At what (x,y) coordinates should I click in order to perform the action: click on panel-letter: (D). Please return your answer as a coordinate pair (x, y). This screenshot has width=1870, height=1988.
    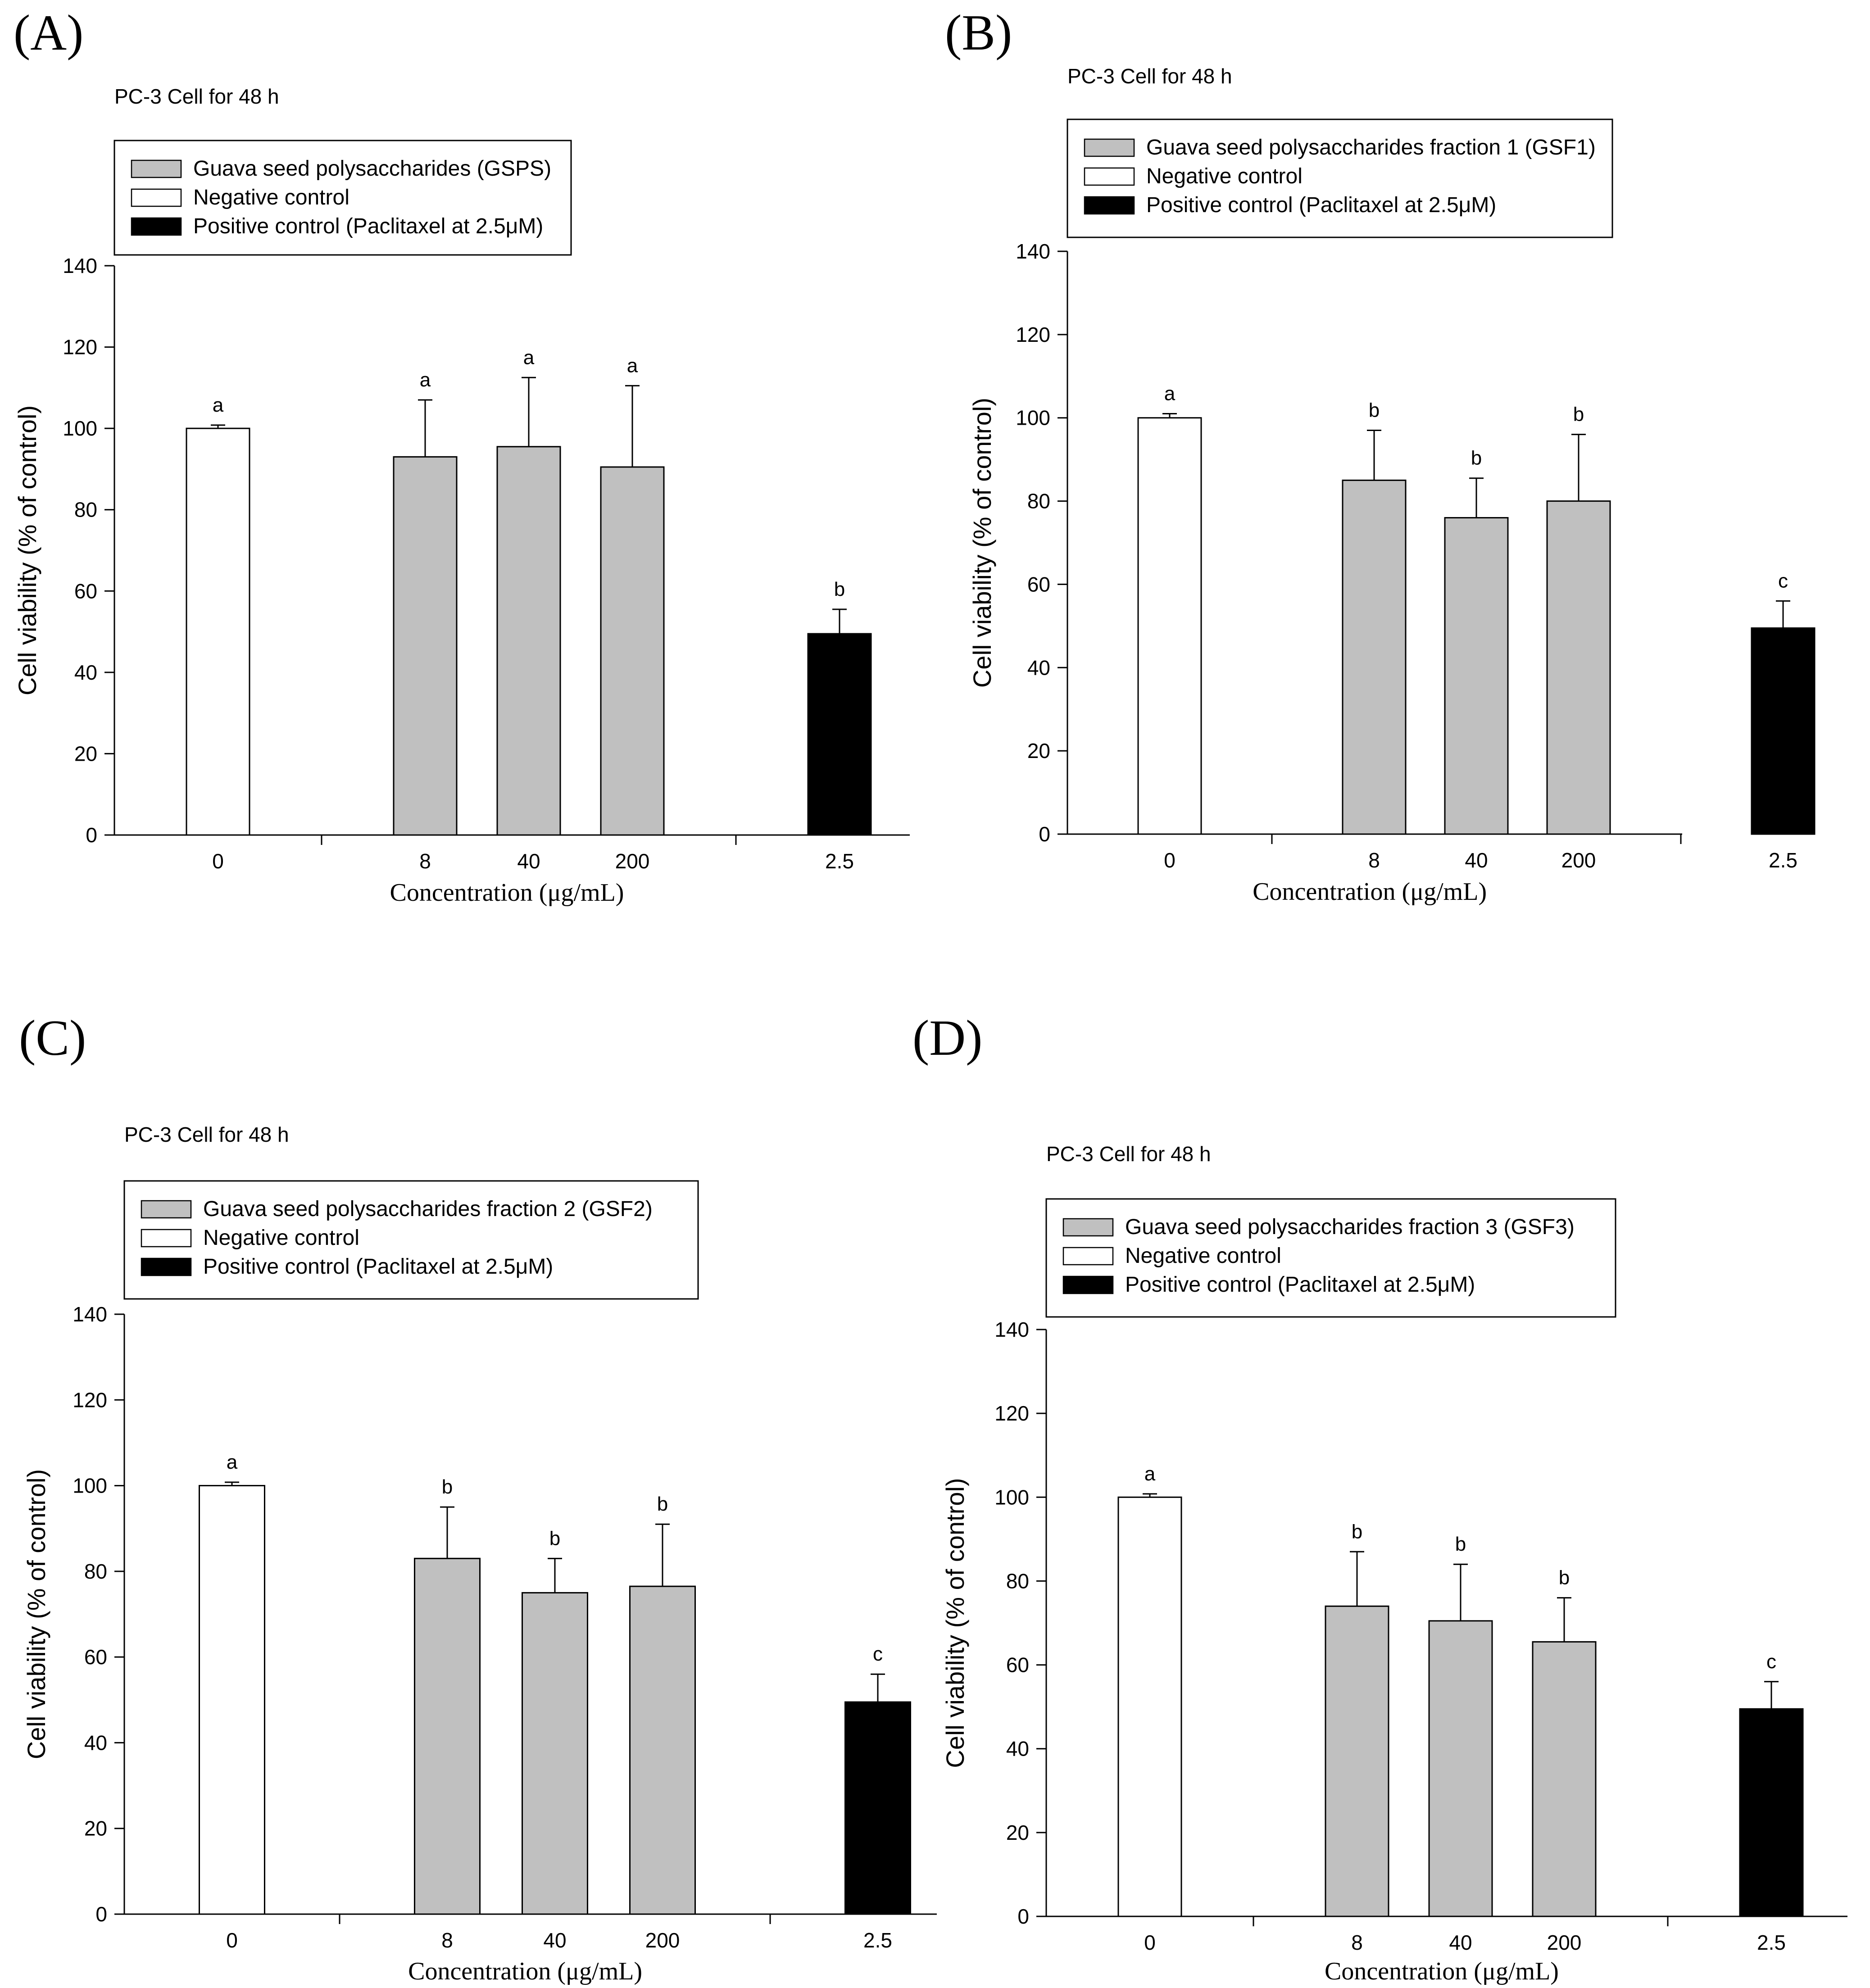
    Looking at the image, I should click on (947, 1038).